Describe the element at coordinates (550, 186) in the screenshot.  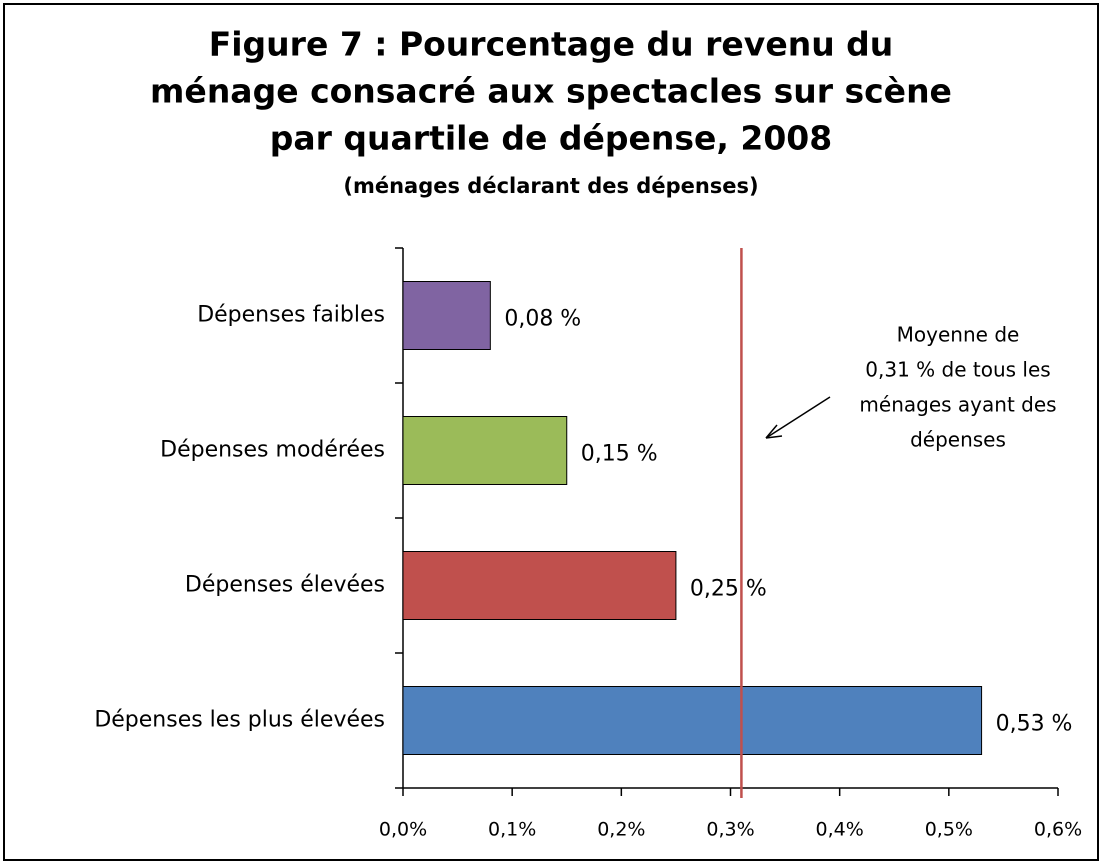
I see `chart-subtitle: (ménages déclarant des dépenses)` at that location.